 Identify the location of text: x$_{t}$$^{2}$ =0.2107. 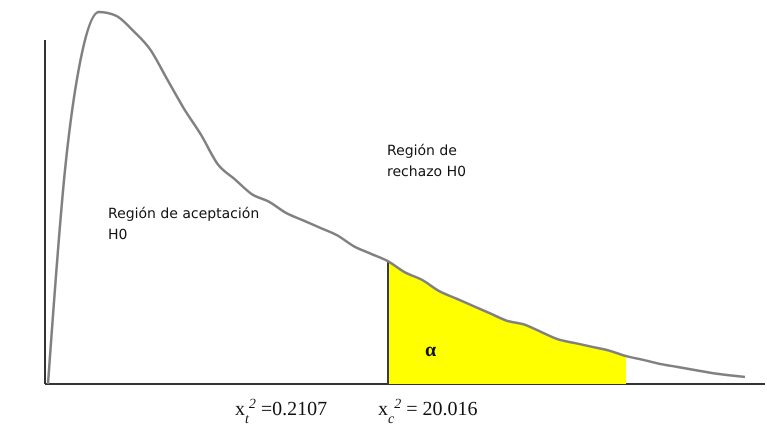
(281, 411).